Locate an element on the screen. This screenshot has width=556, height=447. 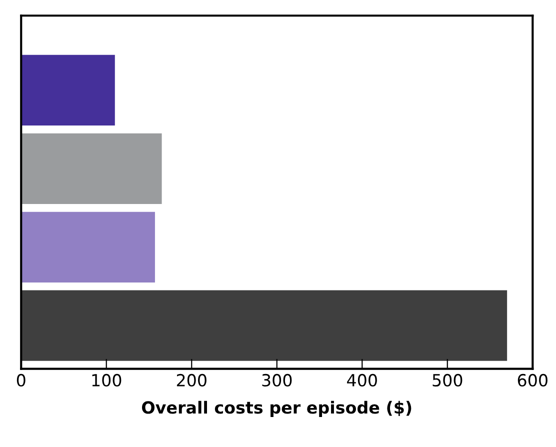
x-tick-label: 300 is located at coordinates (277, 380).